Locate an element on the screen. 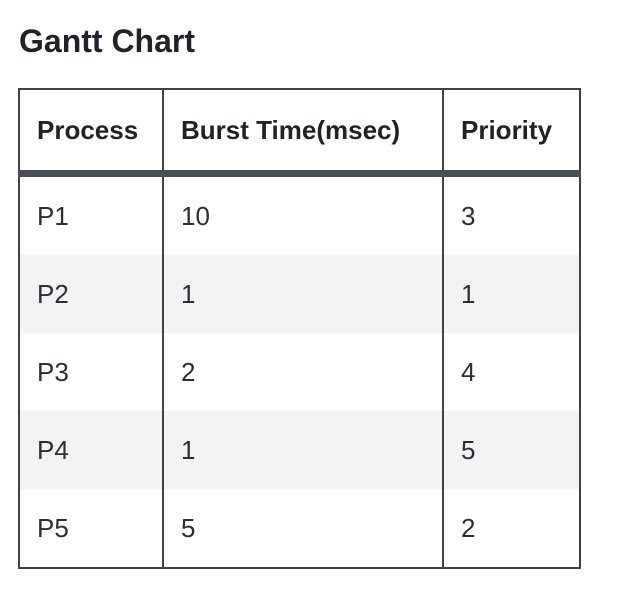 The image size is (638, 594). table-header: Process Burst Time(msec) Priority is located at coordinates (299, 132).